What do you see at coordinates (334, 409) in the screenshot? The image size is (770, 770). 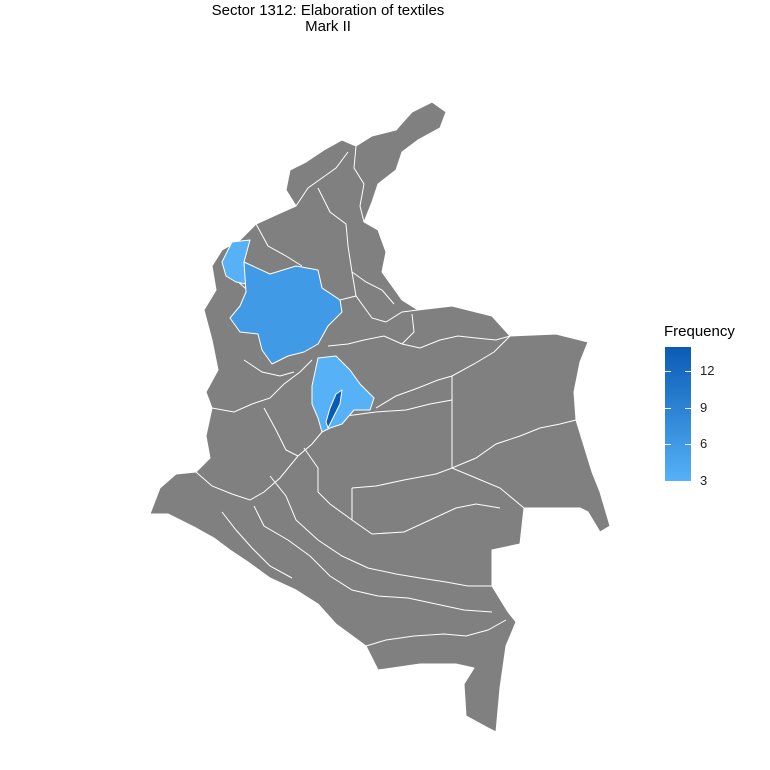 I see `region-bogota` at bounding box center [334, 409].